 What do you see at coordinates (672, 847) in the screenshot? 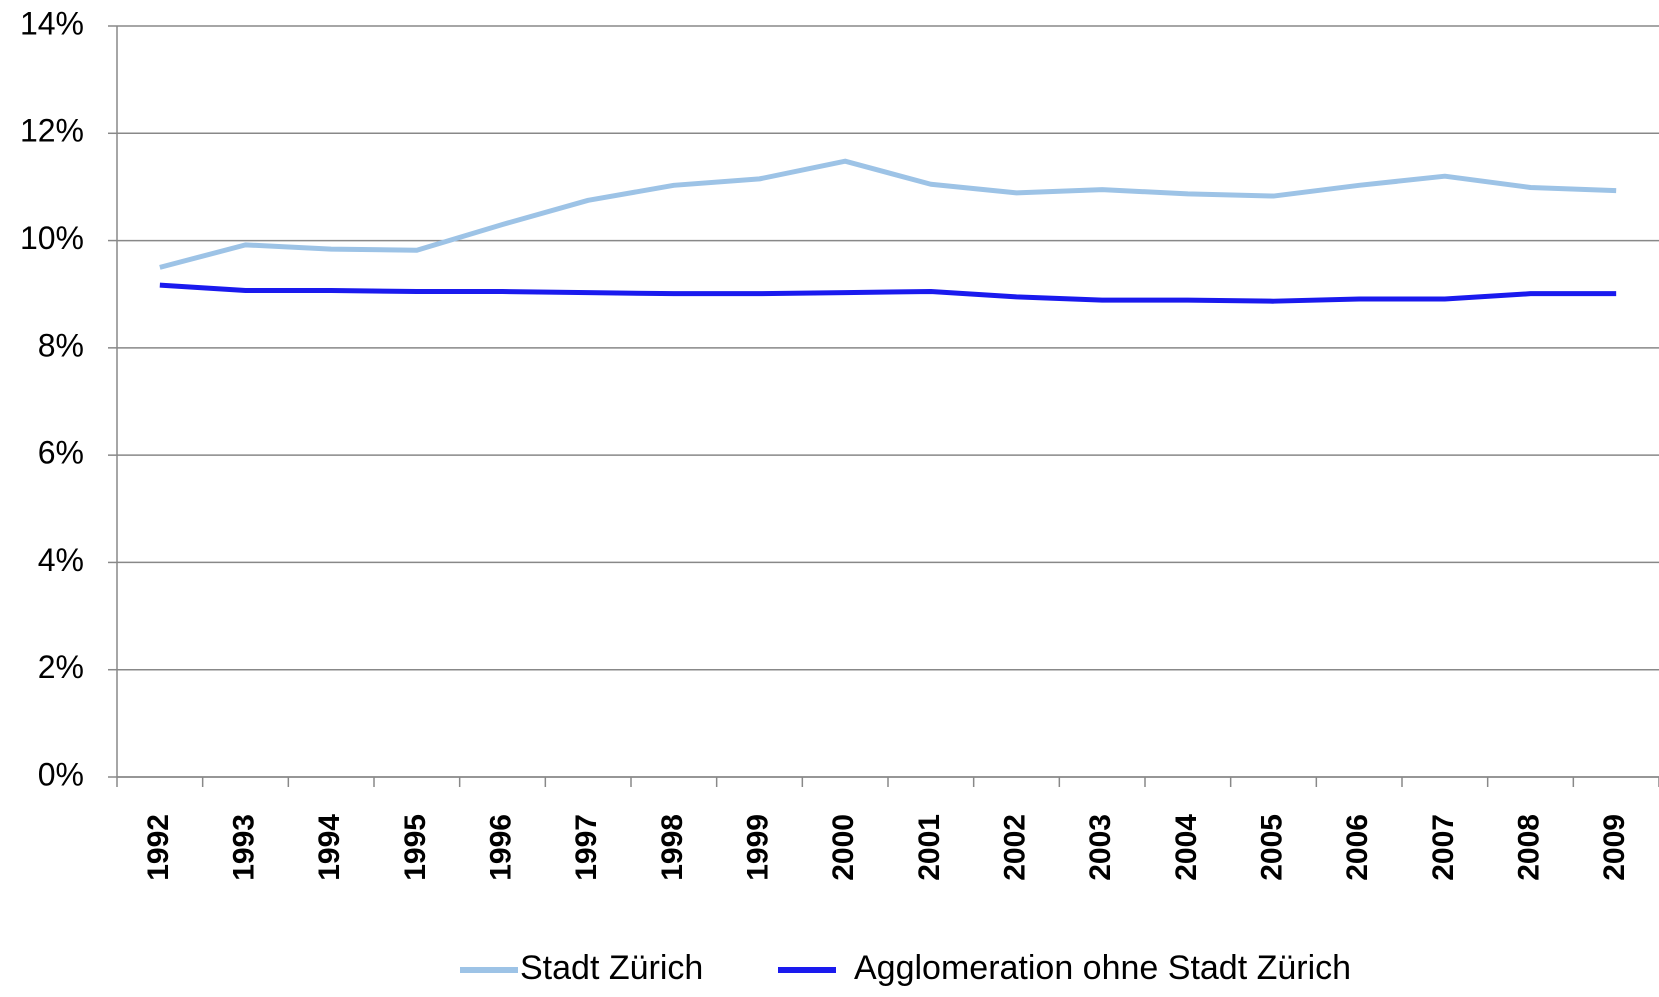
I see `x-tick-label: 1998` at bounding box center [672, 847].